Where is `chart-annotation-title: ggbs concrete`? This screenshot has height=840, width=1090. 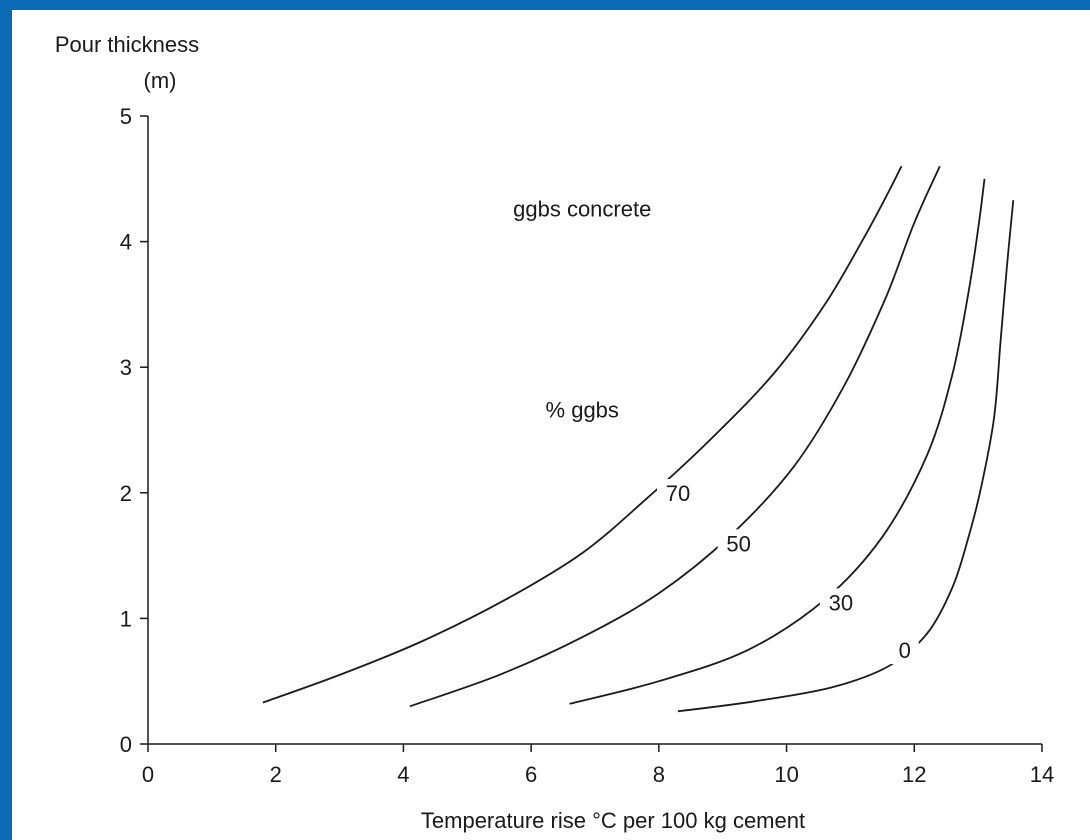
chart-annotation-title: ggbs concrete is located at coordinates (582, 208).